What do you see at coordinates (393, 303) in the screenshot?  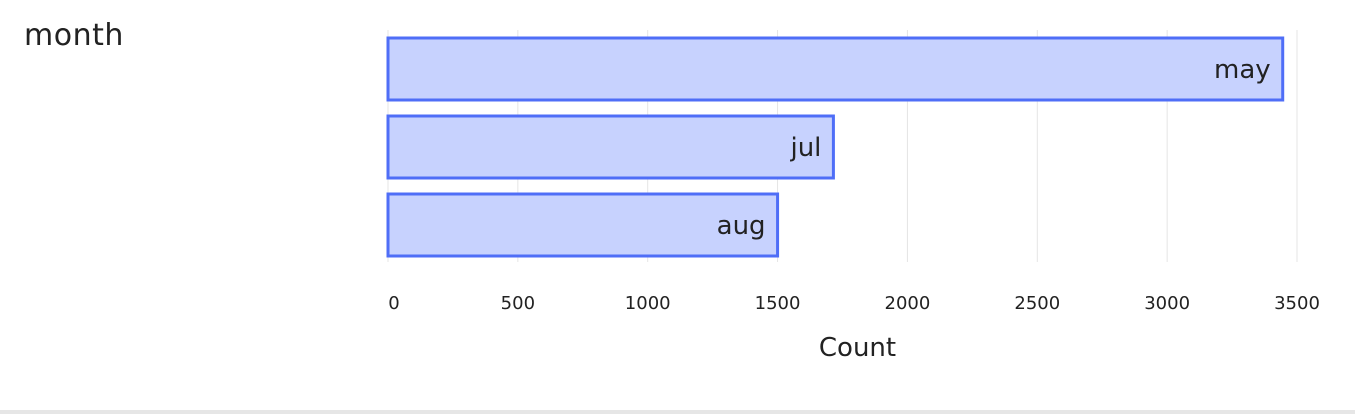 I see `x-tick-label-0: 0` at bounding box center [393, 303].